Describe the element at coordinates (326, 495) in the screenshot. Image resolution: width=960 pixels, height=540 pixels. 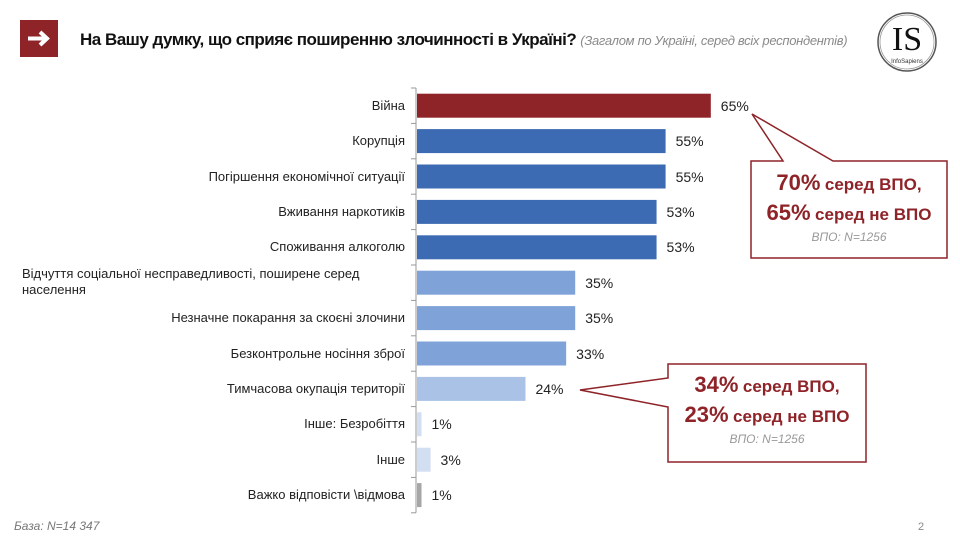
I see `category-label: Важко відповісти \відмова` at that location.